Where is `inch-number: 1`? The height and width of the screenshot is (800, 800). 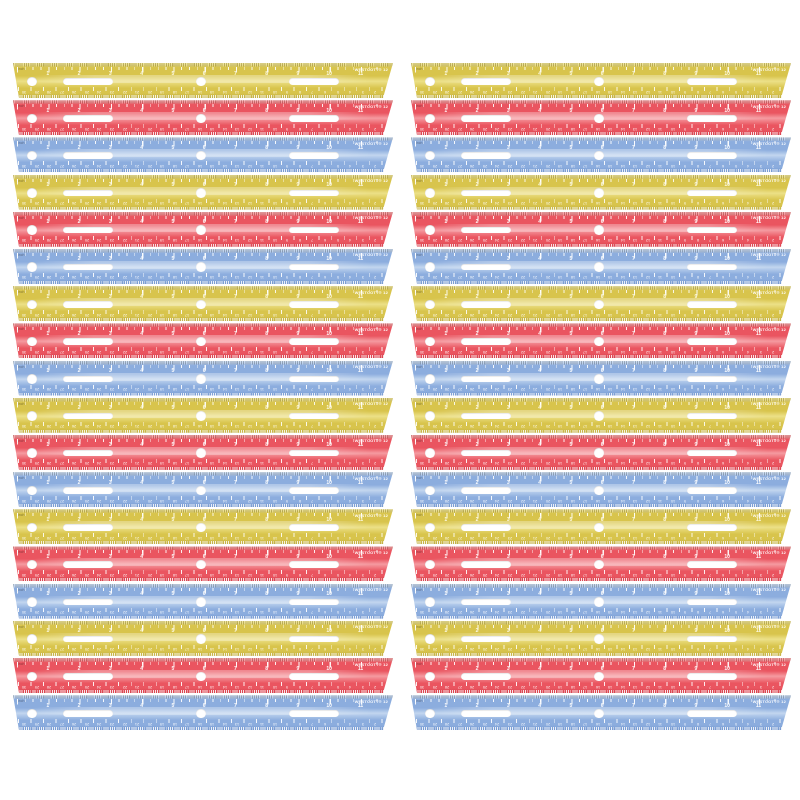
inch-number: 1 is located at coordinates (48, 482).